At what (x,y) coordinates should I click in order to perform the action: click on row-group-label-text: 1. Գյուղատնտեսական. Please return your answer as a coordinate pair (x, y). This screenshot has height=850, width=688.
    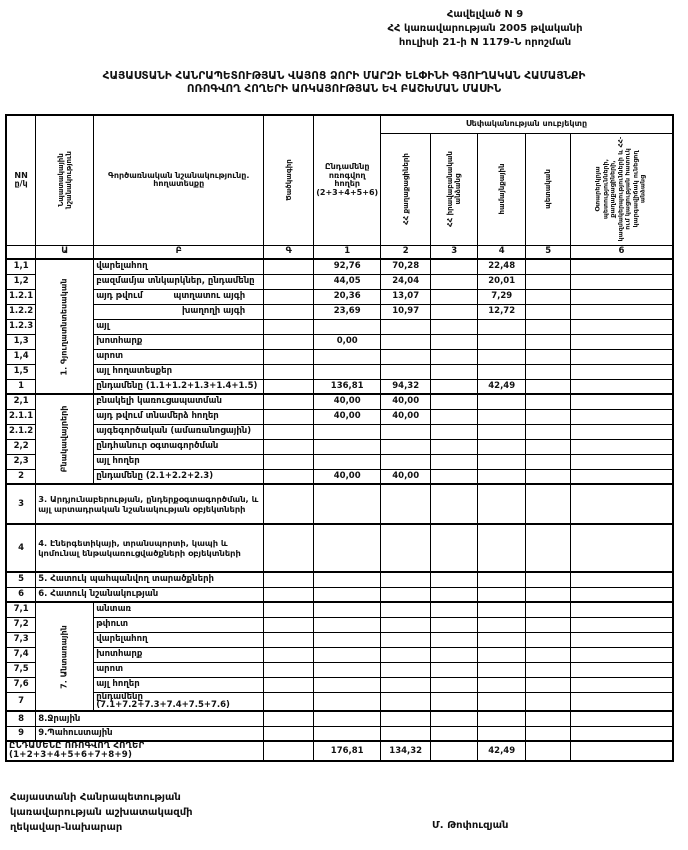
    Looking at the image, I should click on (64, 326).